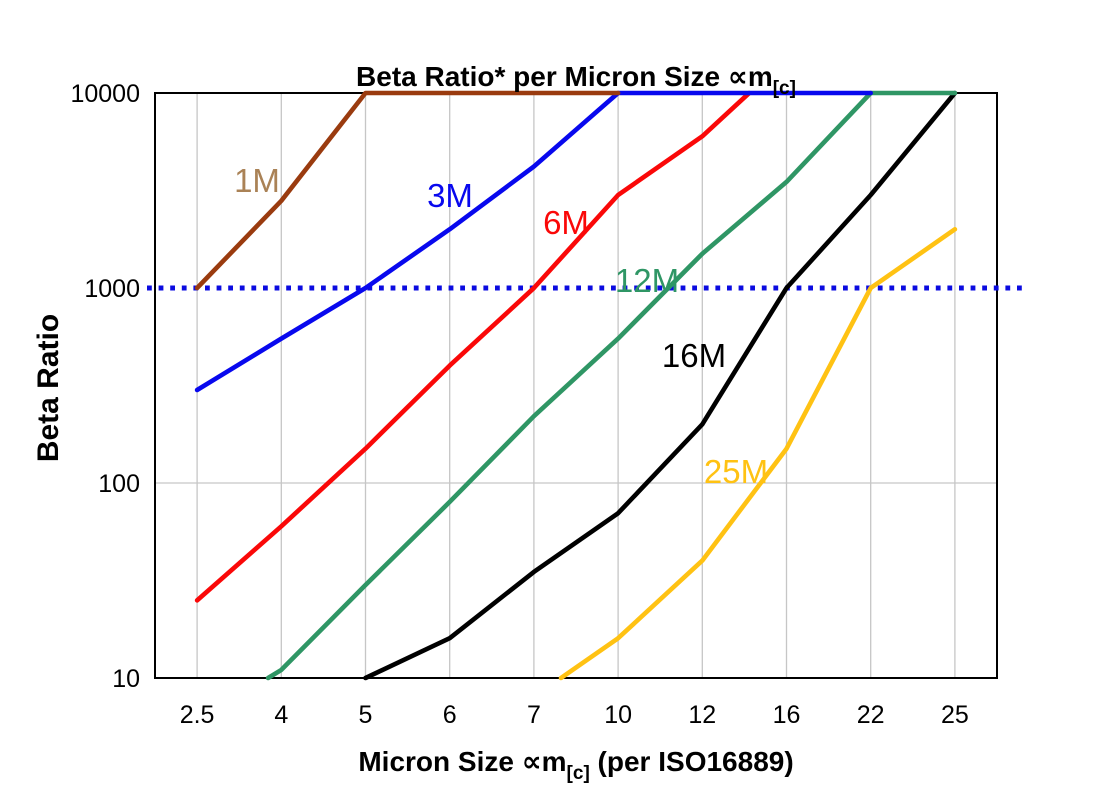 The height and width of the screenshot is (804, 1116). Describe the element at coordinates (281, 715) in the screenshot. I see `x-tick-label-4: 4` at that location.